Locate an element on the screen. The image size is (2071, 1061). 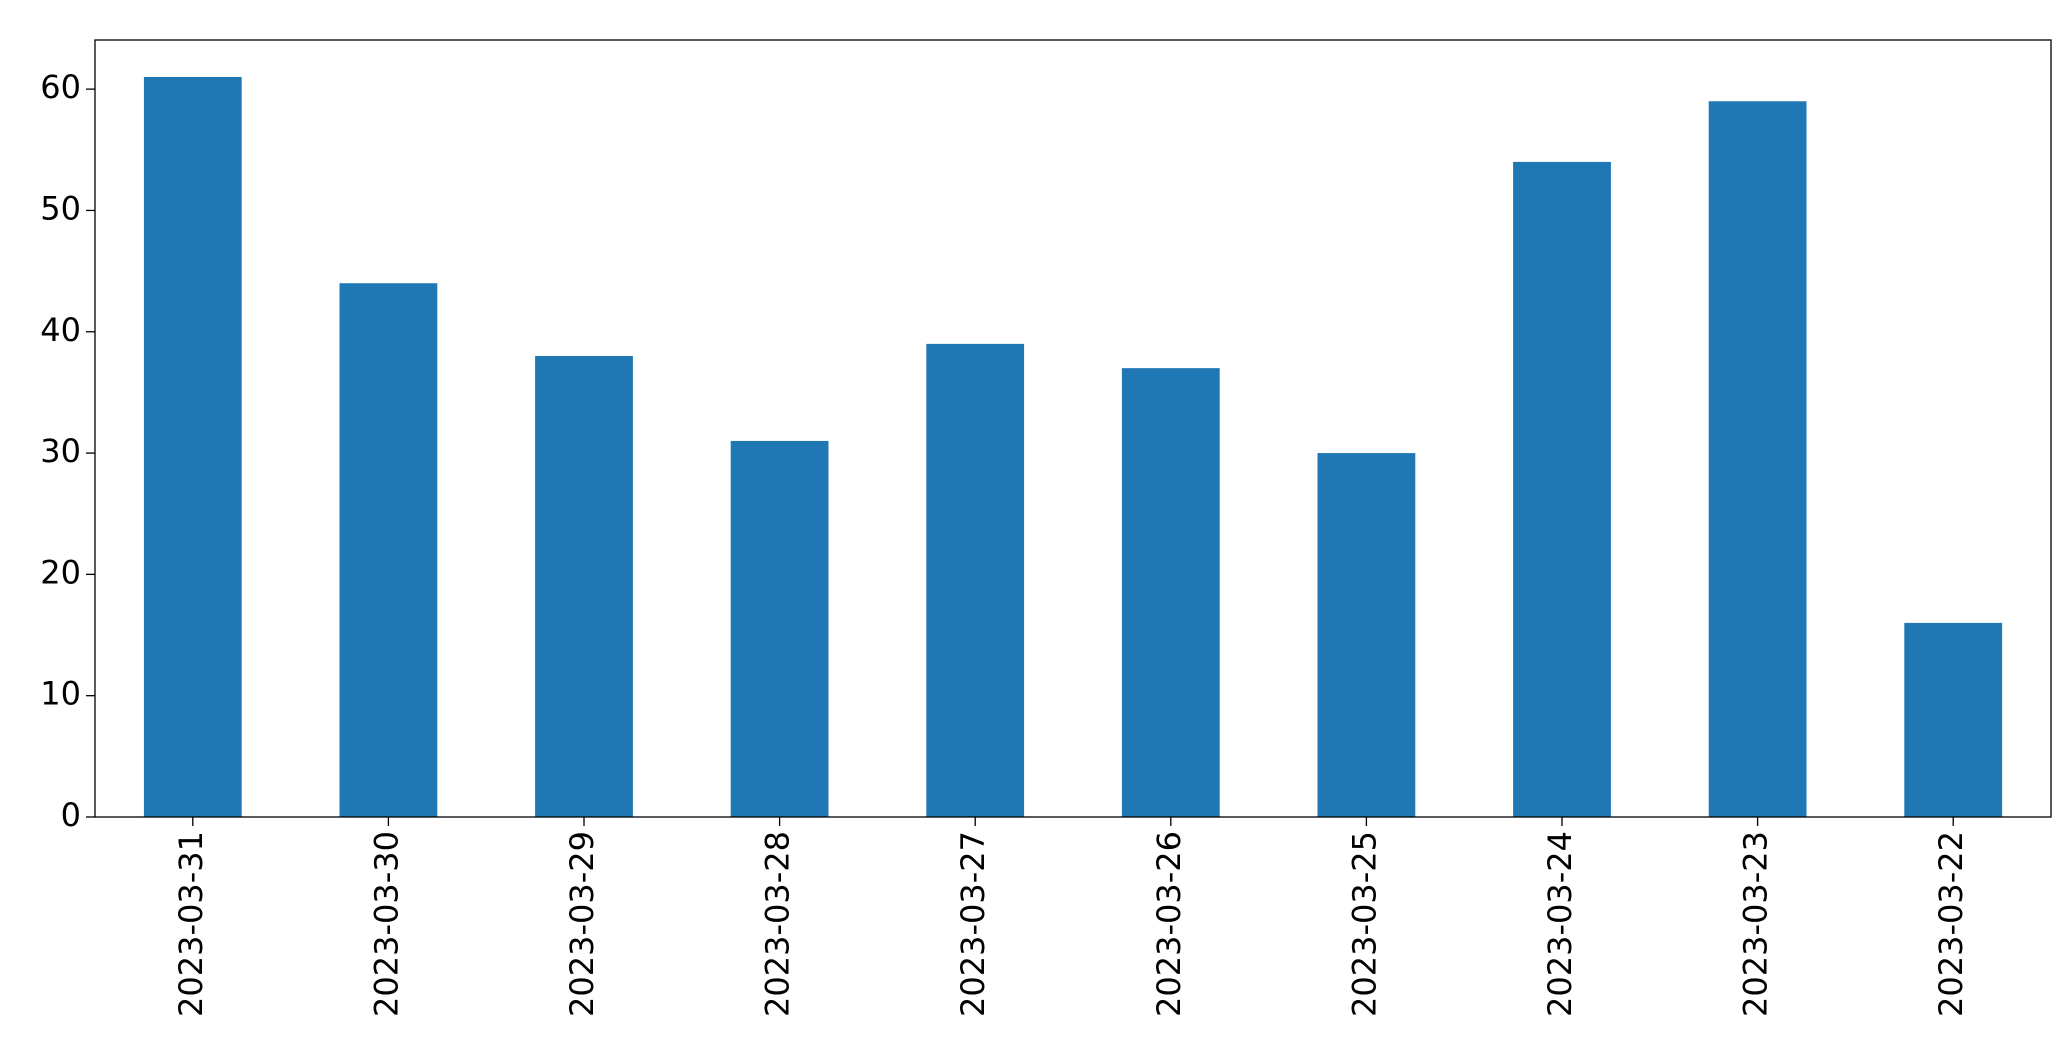
y-tick-label: 0 is located at coordinates (71, 815).